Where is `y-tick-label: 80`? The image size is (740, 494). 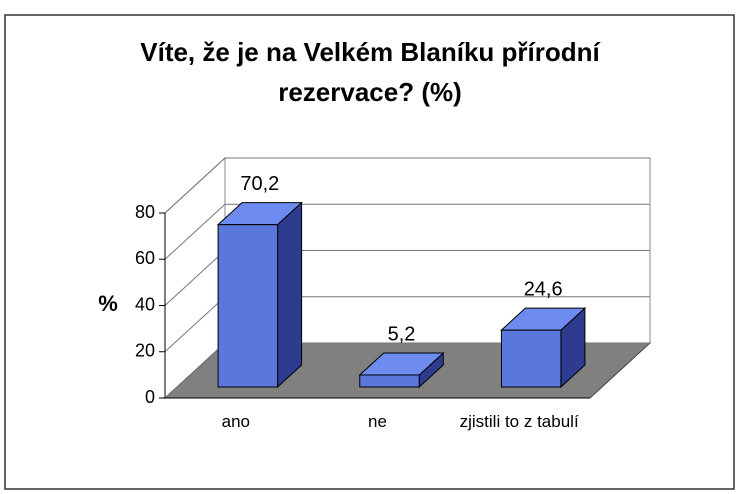 y-tick-label: 80 is located at coordinates (145, 212).